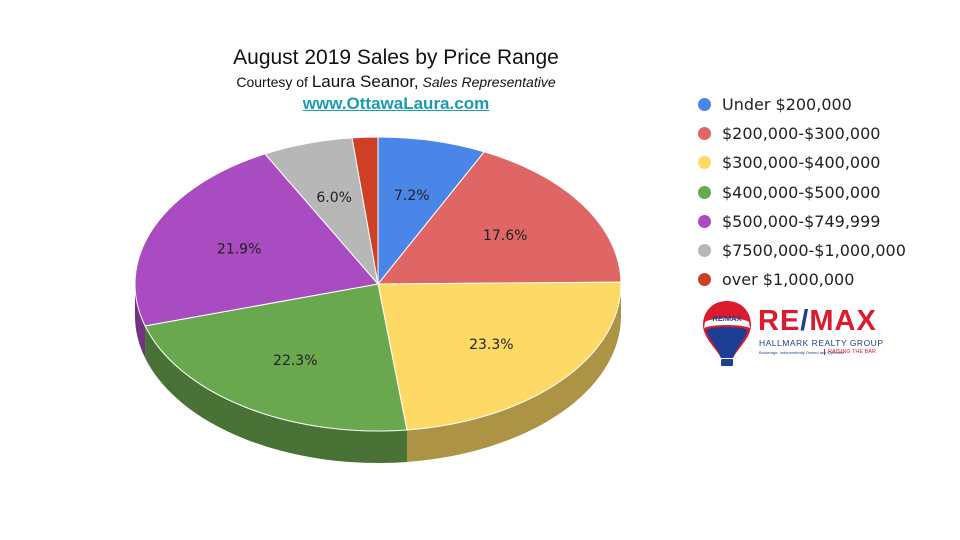 This screenshot has width=960, height=540. I want to click on legend-item: Under $200,000, so click(802, 104).